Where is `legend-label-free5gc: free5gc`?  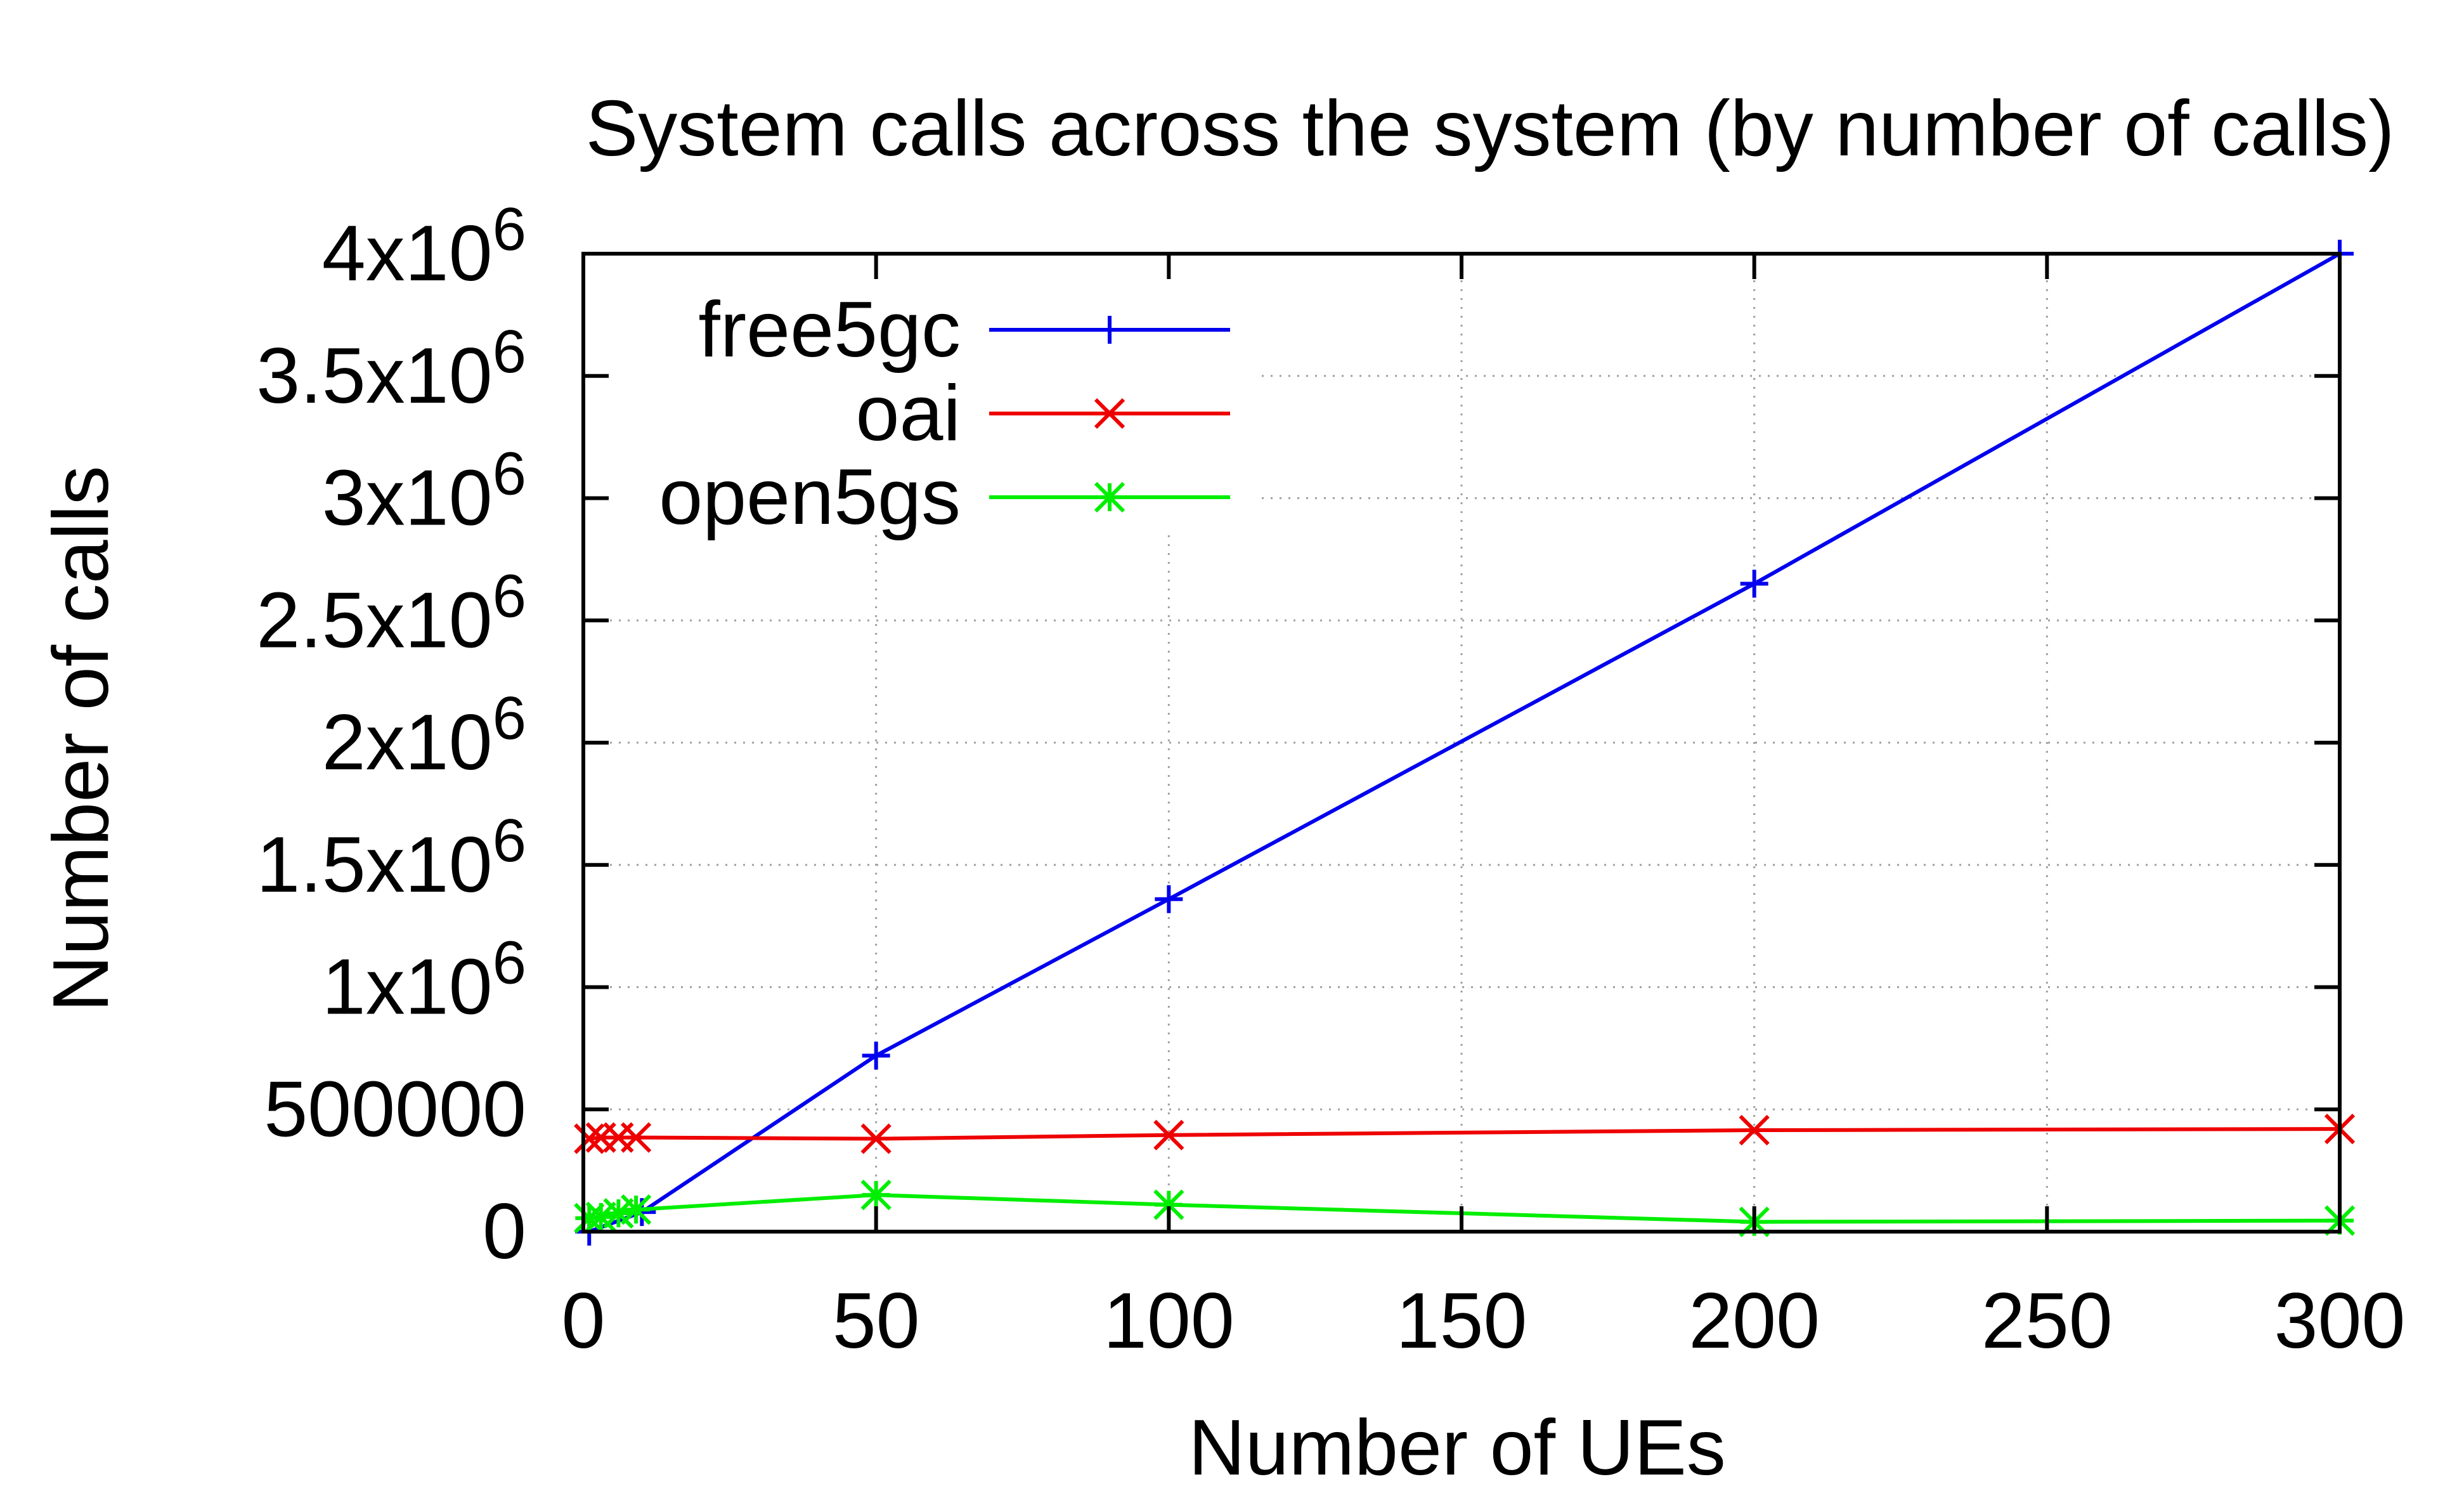
legend-label-free5gc: free5gc is located at coordinates (829, 330).